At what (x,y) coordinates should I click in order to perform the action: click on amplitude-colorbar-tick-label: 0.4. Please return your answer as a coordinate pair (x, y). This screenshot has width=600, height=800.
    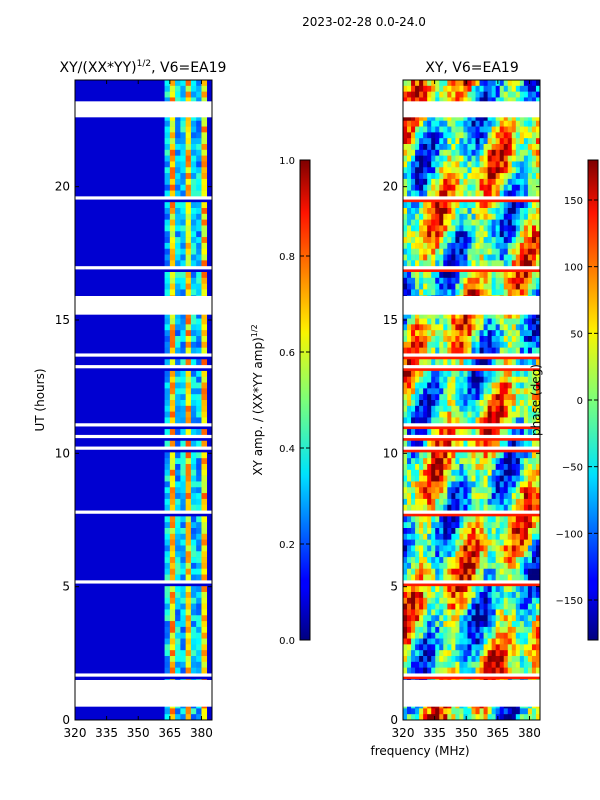
    Looking at the image, I should click on (287, 449).